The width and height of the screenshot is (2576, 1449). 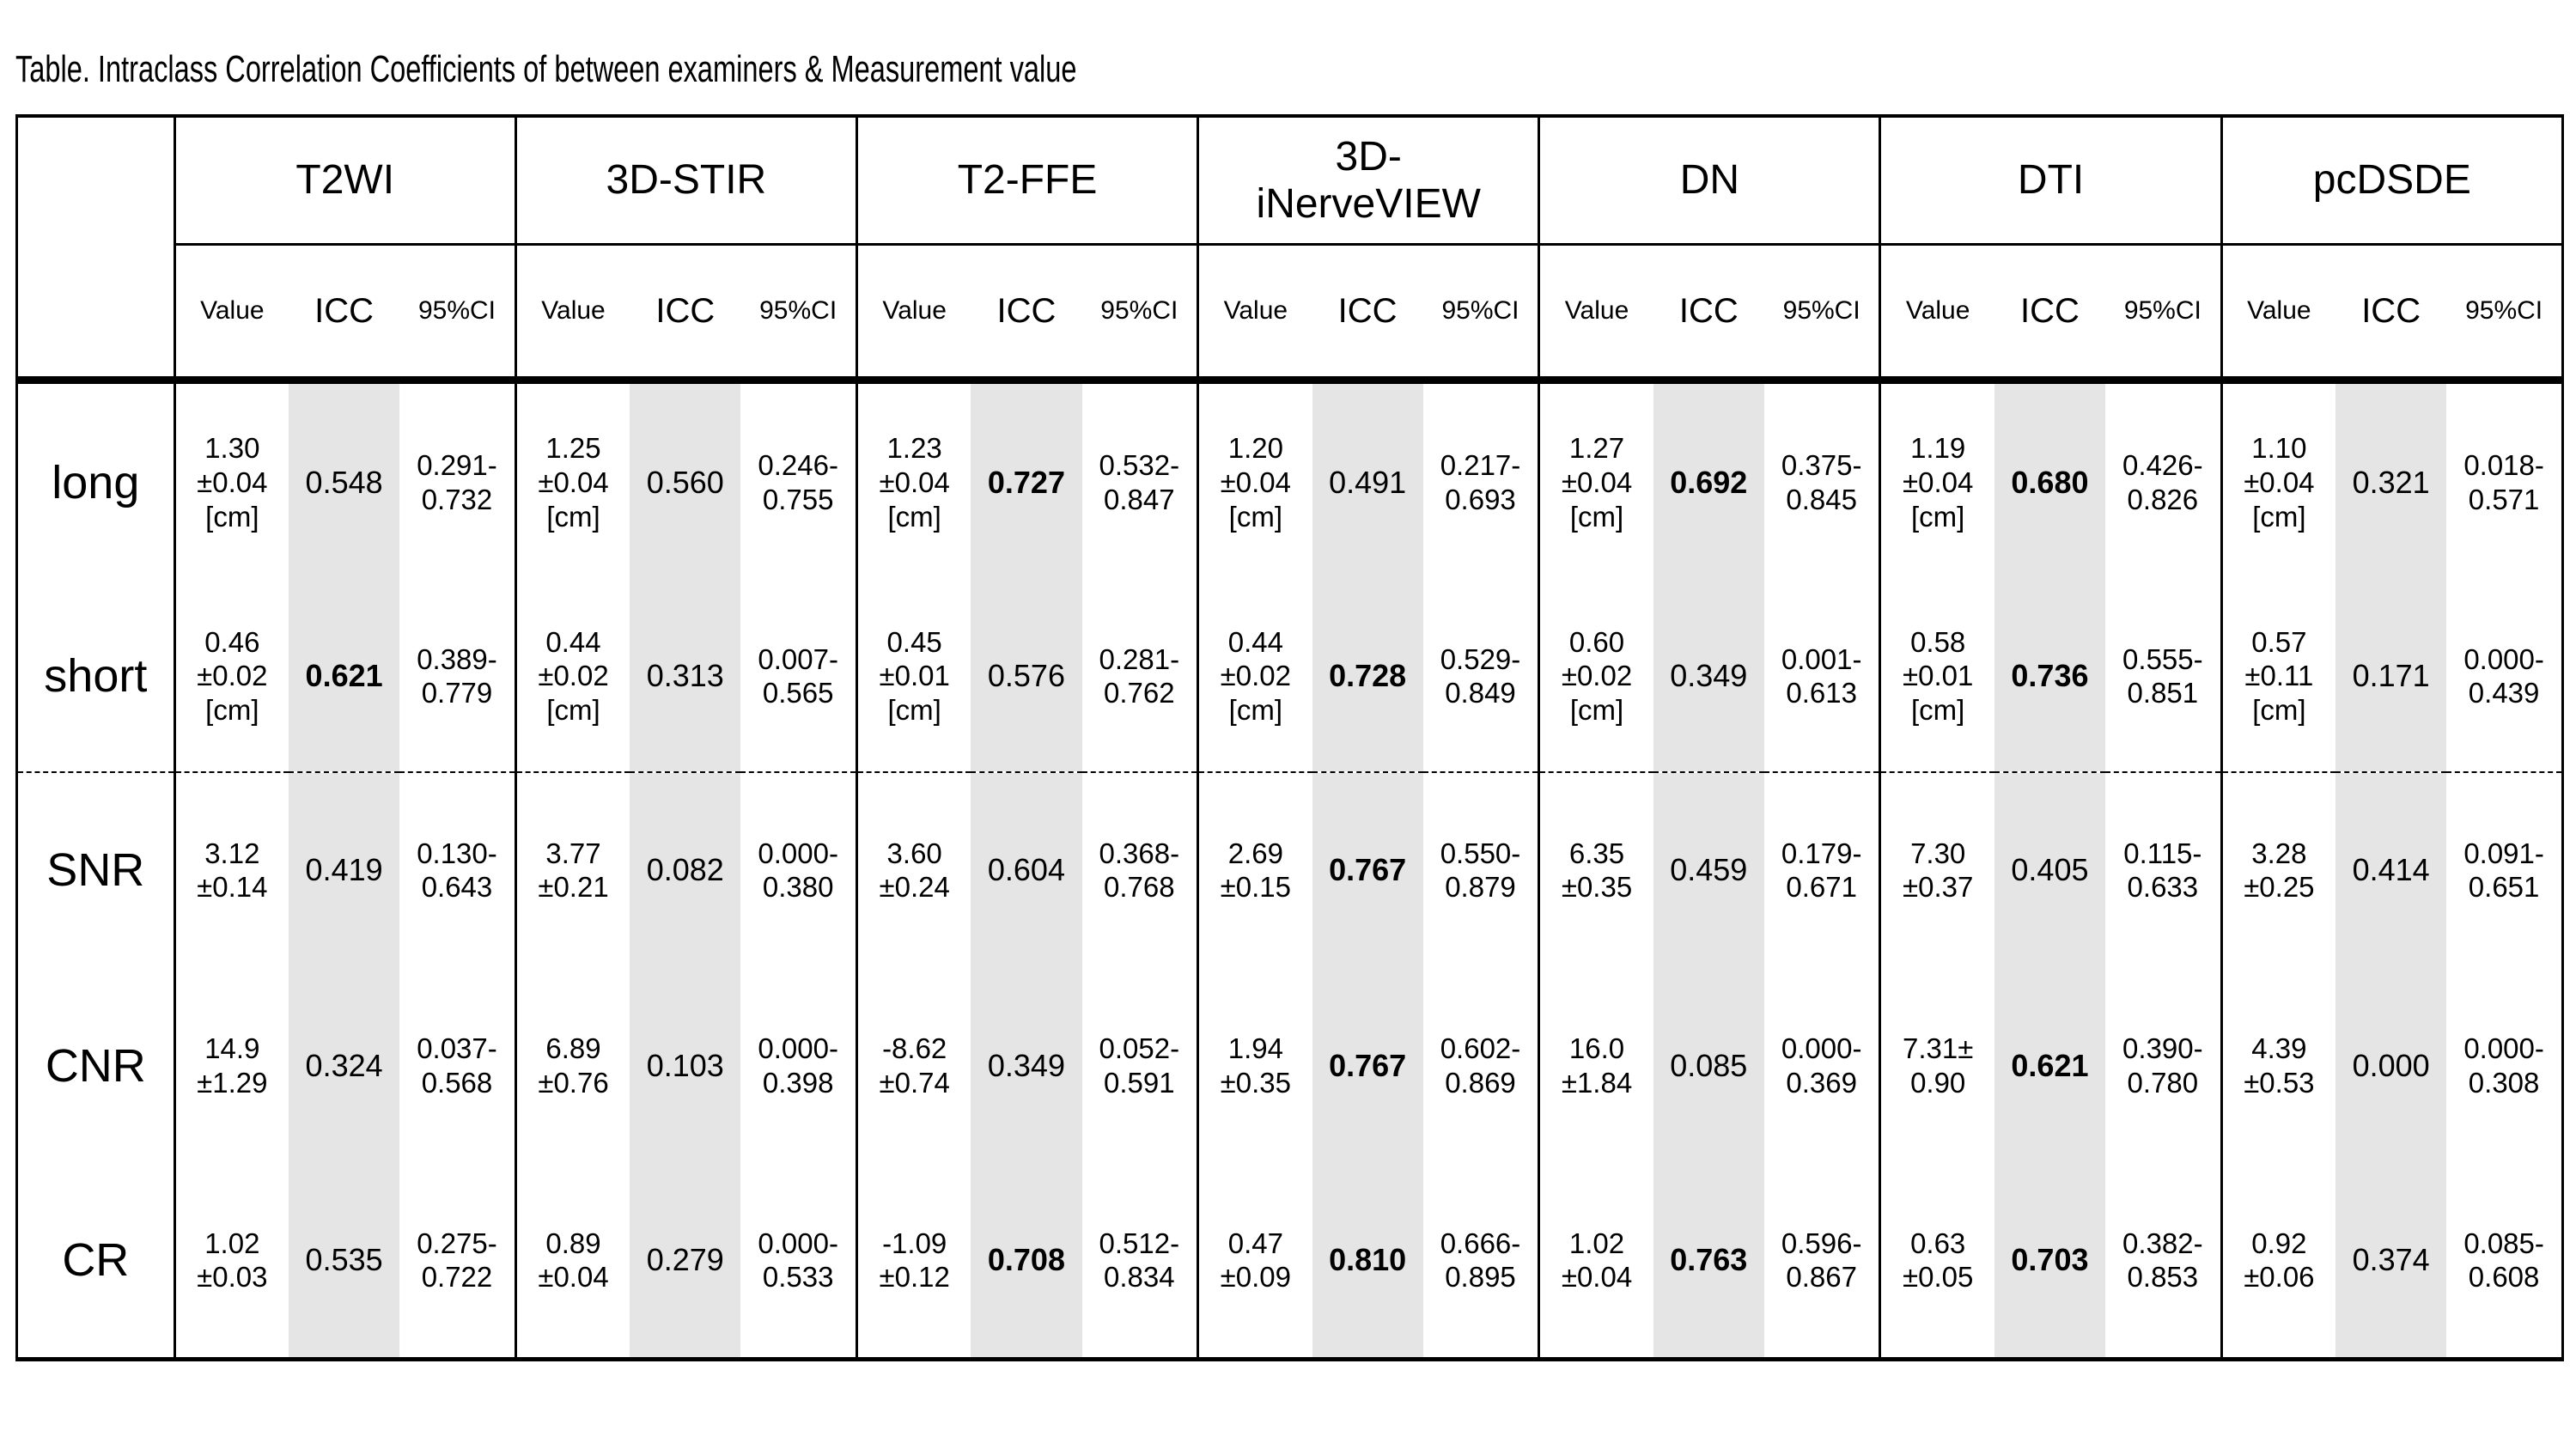 What do you see at coordinates (1936, 677) in the screenshot?
I see `value-cell: 0.58 ±0.01 [cm]` at bounding box center [1936, 677].